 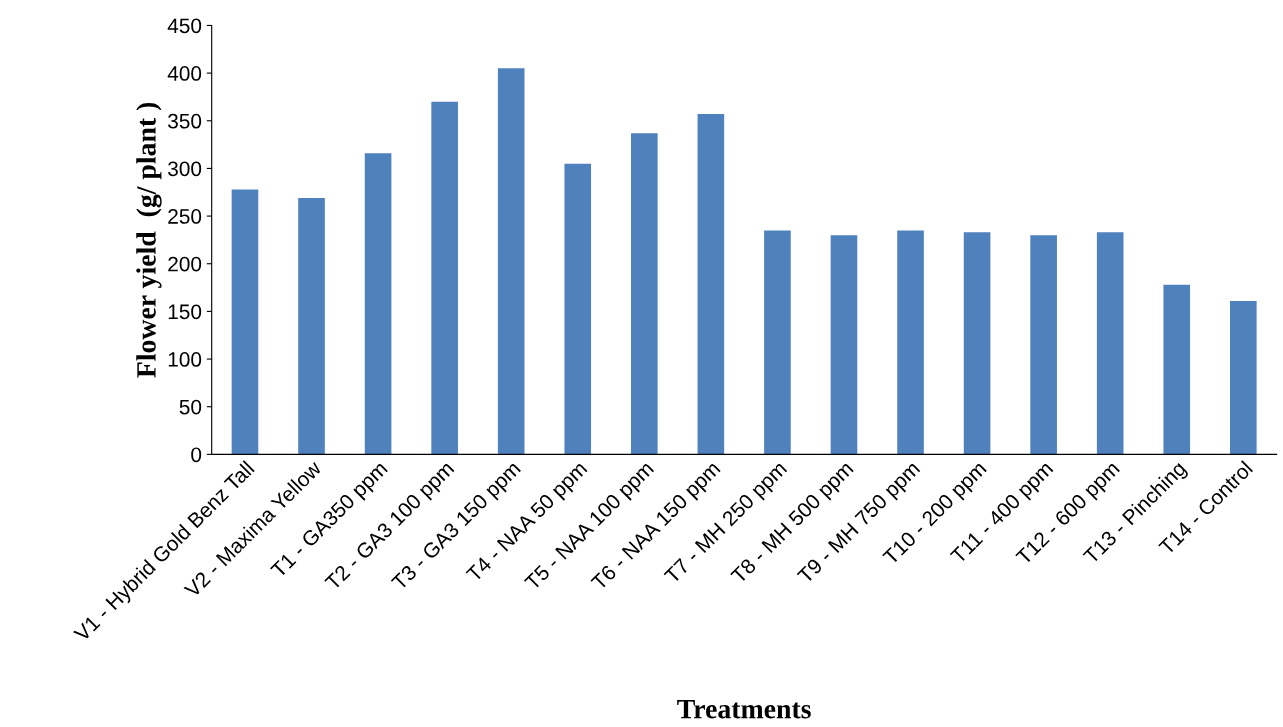 I want to click on x-axis-title: Treatments, so click(x=744, y=709).